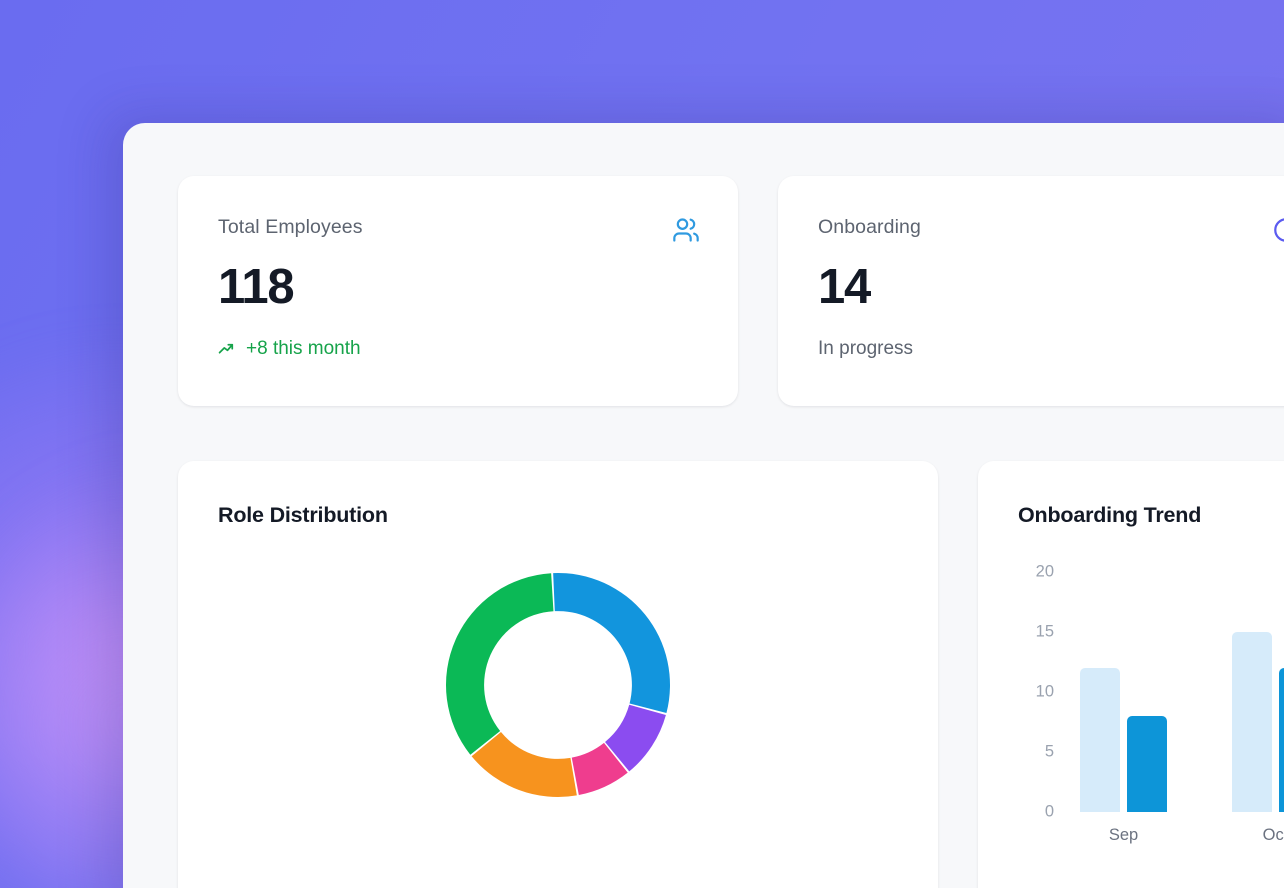  What do you see at coordinates (303, 348) in the screenshot?
I see `kpi-subtext-label: +8 this month` at bounding box center [303, 348].